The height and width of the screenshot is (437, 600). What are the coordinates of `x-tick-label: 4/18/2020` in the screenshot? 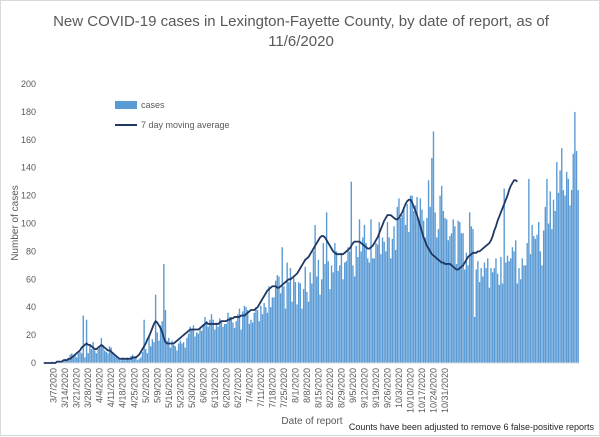 It's located at (123, 388).